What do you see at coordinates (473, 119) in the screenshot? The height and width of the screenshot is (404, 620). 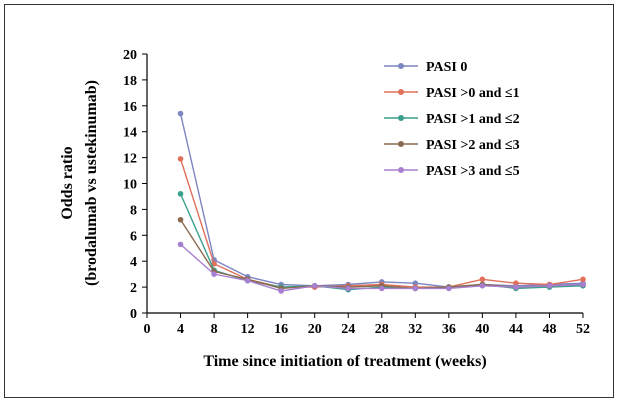 I see `legend-label: PASI >1 and ≤2` at bounding box center [473, 119].